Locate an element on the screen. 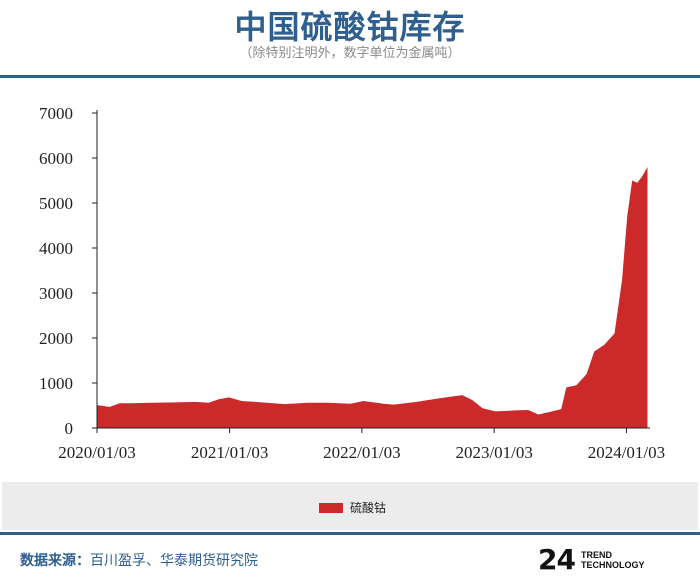 Image resolution: width=700 pixels, height=581 pixels. legend-label: 硫酸钴 is located at coordinates (368, 508).